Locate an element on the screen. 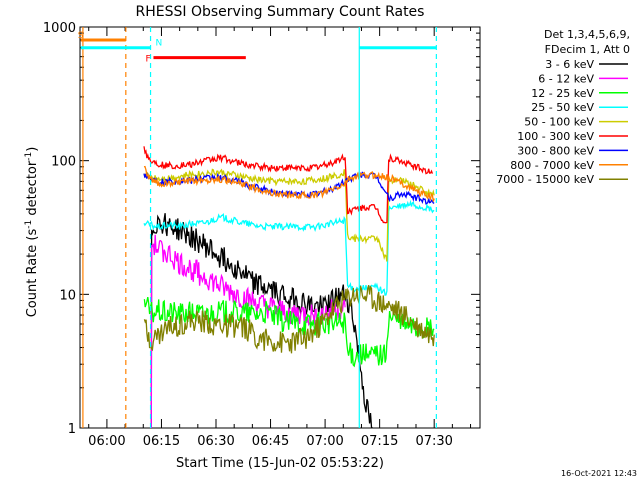 The width and height of the screenshot is (640, 480). x-tick-label: 06:00 is located at coordinates (106, 441).